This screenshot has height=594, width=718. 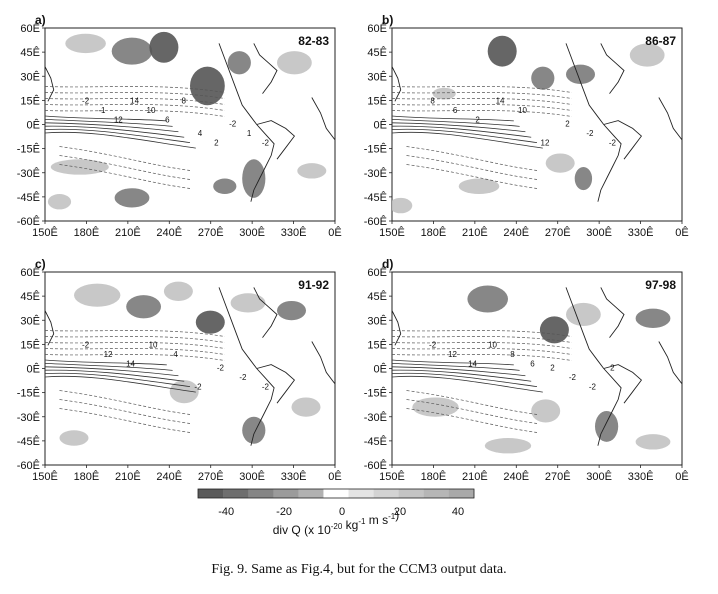 I want to click on period-label: 86-87, so click(x=660, y=41).